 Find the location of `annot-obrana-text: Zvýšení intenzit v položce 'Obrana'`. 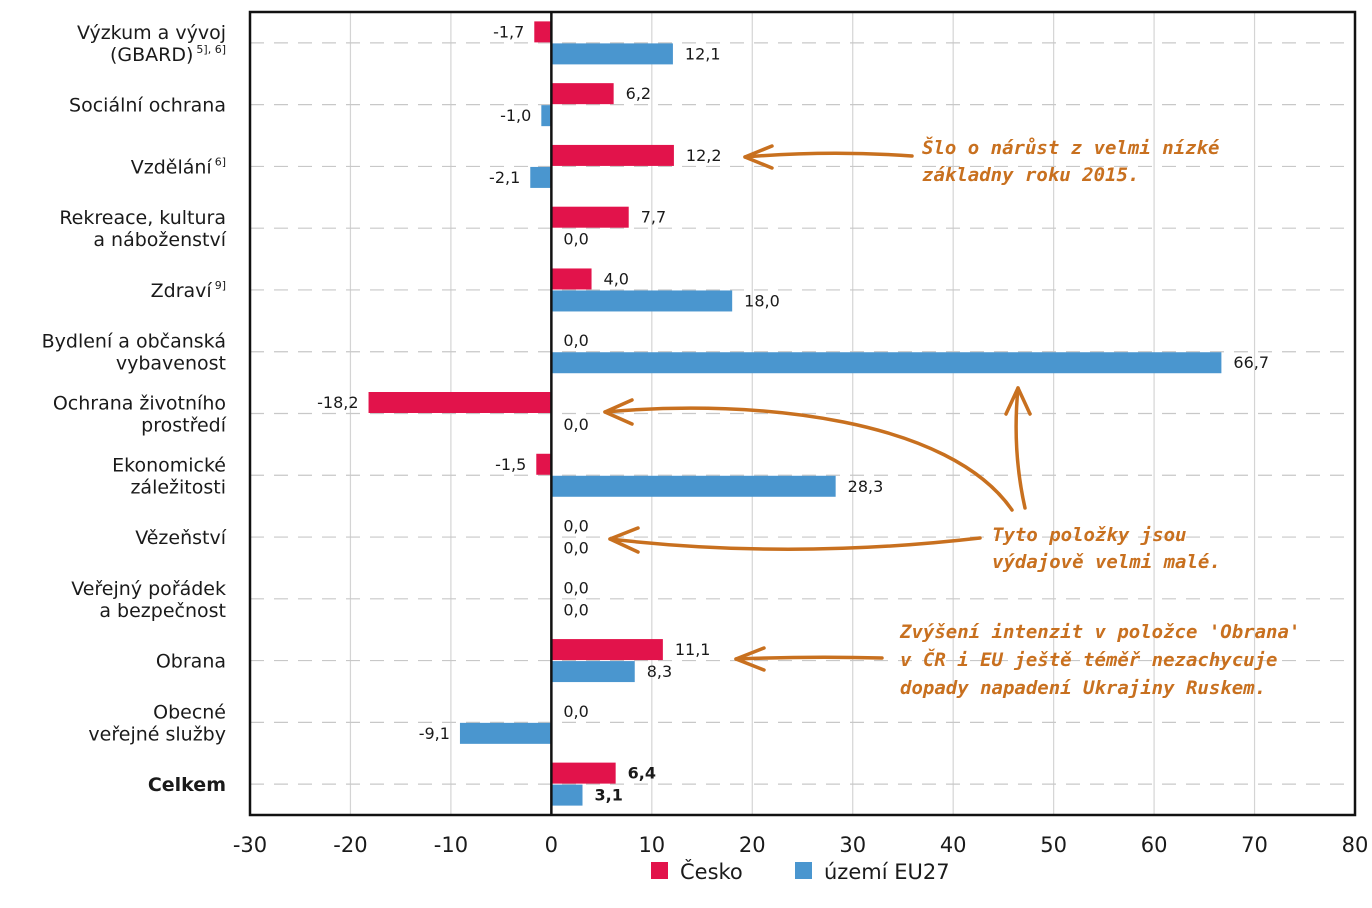

annot-obrana-text: Zvýšení intenzit v položce 'Obrana' is located at coordinates (1099, 632).